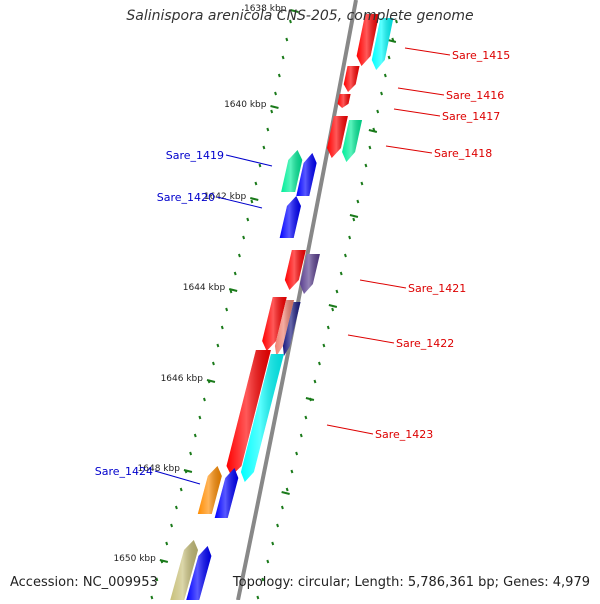 The image size is (600, 604). I want to click on scale-tick-label: 1638 kbp, so click(265, 9).